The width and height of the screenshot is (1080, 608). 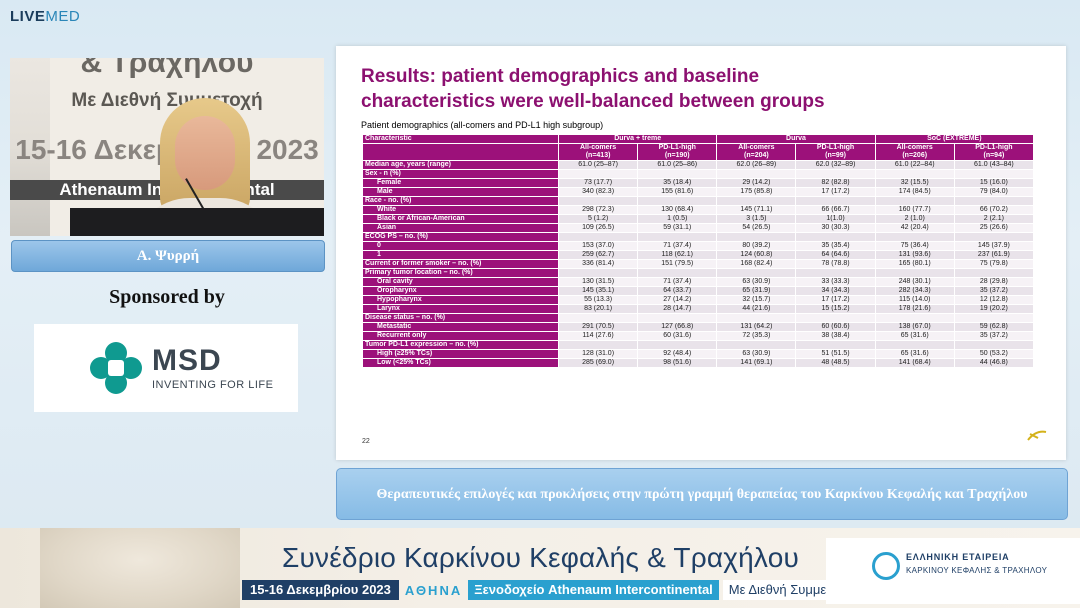 I want to click on group-header: Durva, so click(x=796, y=139).